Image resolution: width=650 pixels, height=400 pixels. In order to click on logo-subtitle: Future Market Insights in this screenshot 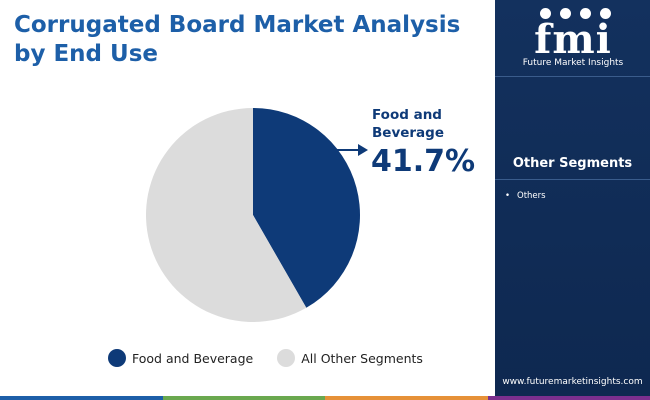, I will do `click(573, 63)`.